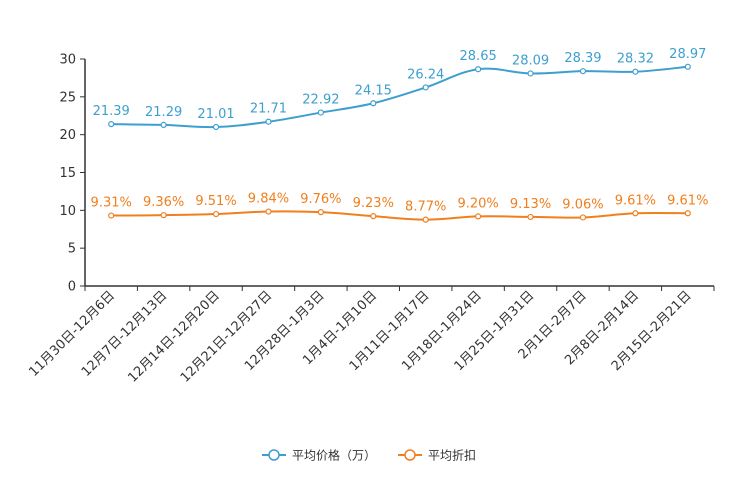 The image size is (744, 496). I want to click on y-tick-label: 15, so click(67, 173).